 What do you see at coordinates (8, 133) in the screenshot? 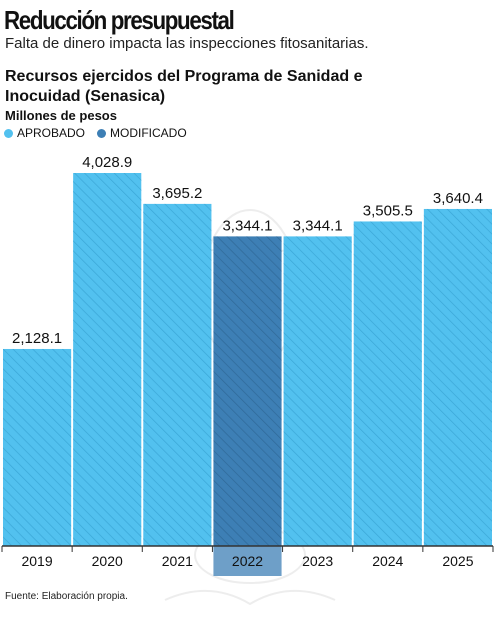
I see `legend-swatch-aprobado` at bounding box center [8, 133].